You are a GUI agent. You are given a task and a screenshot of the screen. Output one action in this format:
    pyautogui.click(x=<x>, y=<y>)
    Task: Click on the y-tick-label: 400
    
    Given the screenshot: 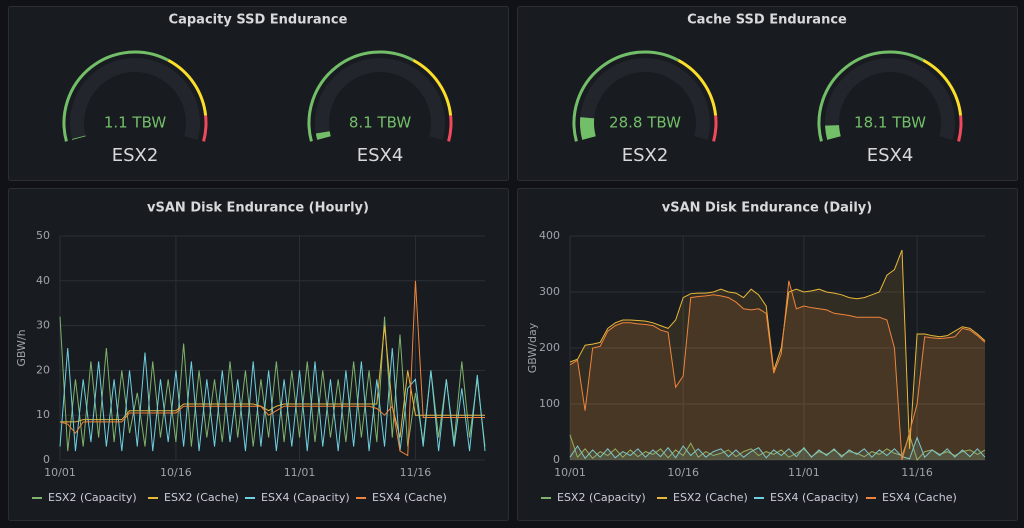 What is the action you would take?
    pyautogui.click(x=549, y=235)
    